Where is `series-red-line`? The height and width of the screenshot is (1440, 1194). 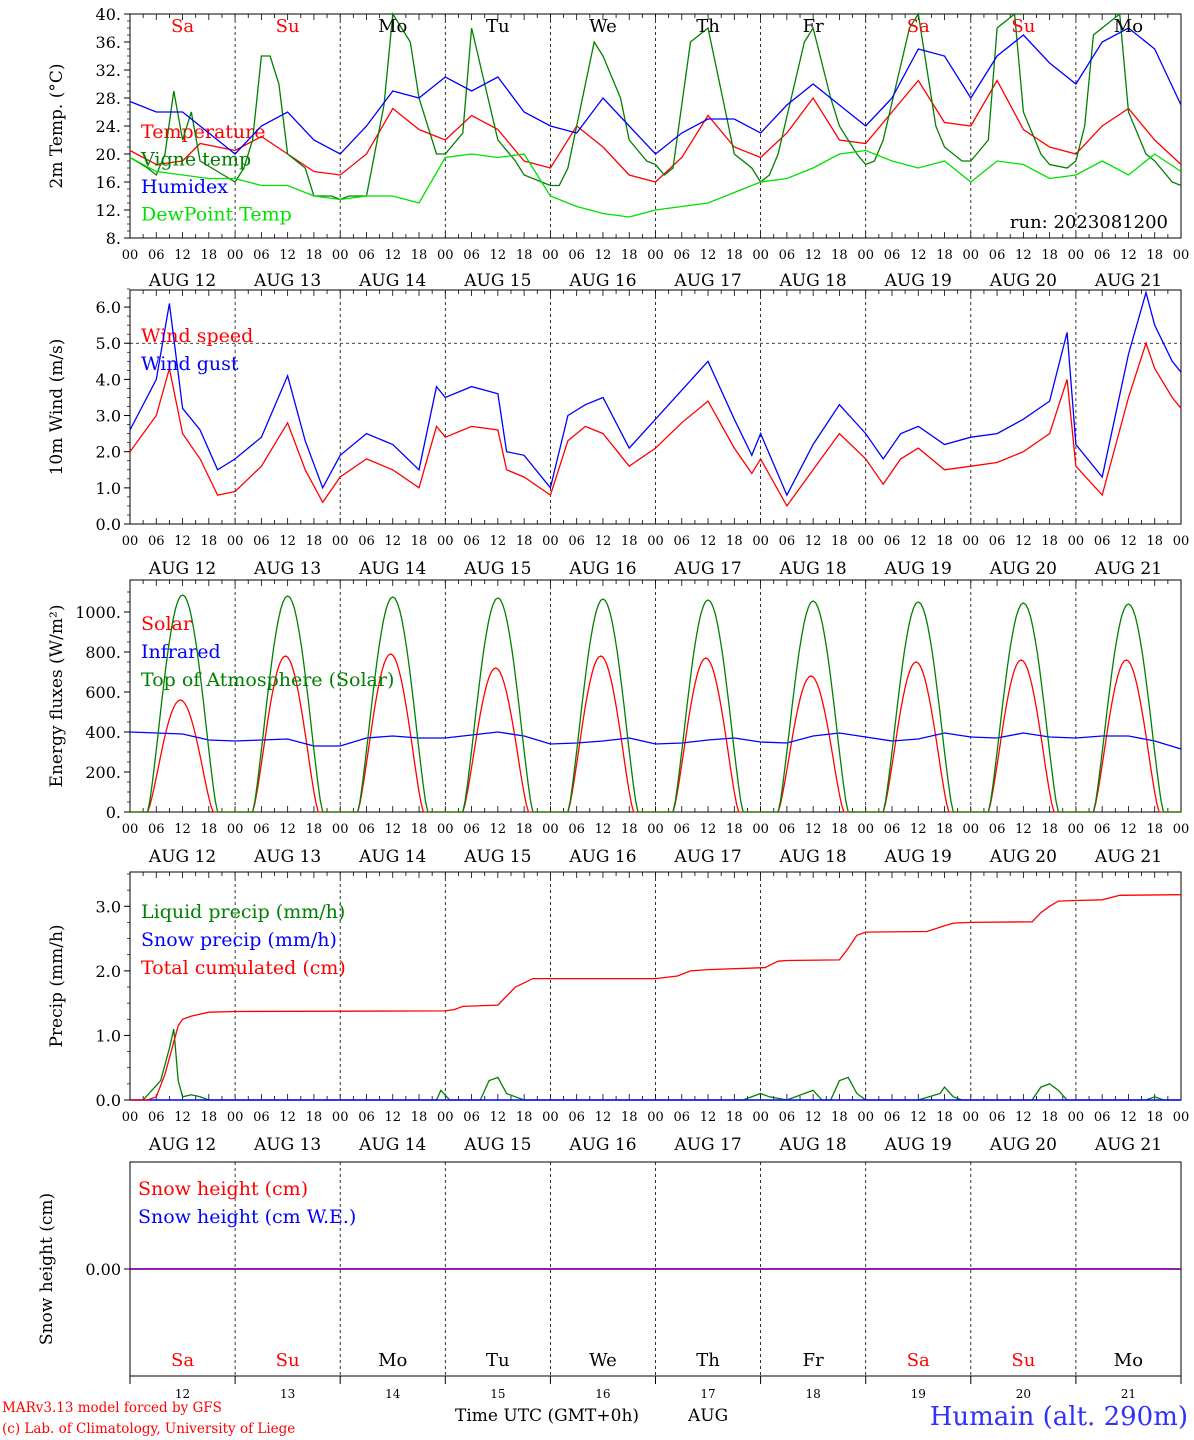
series-red-line is located at coordinates (656, 997).